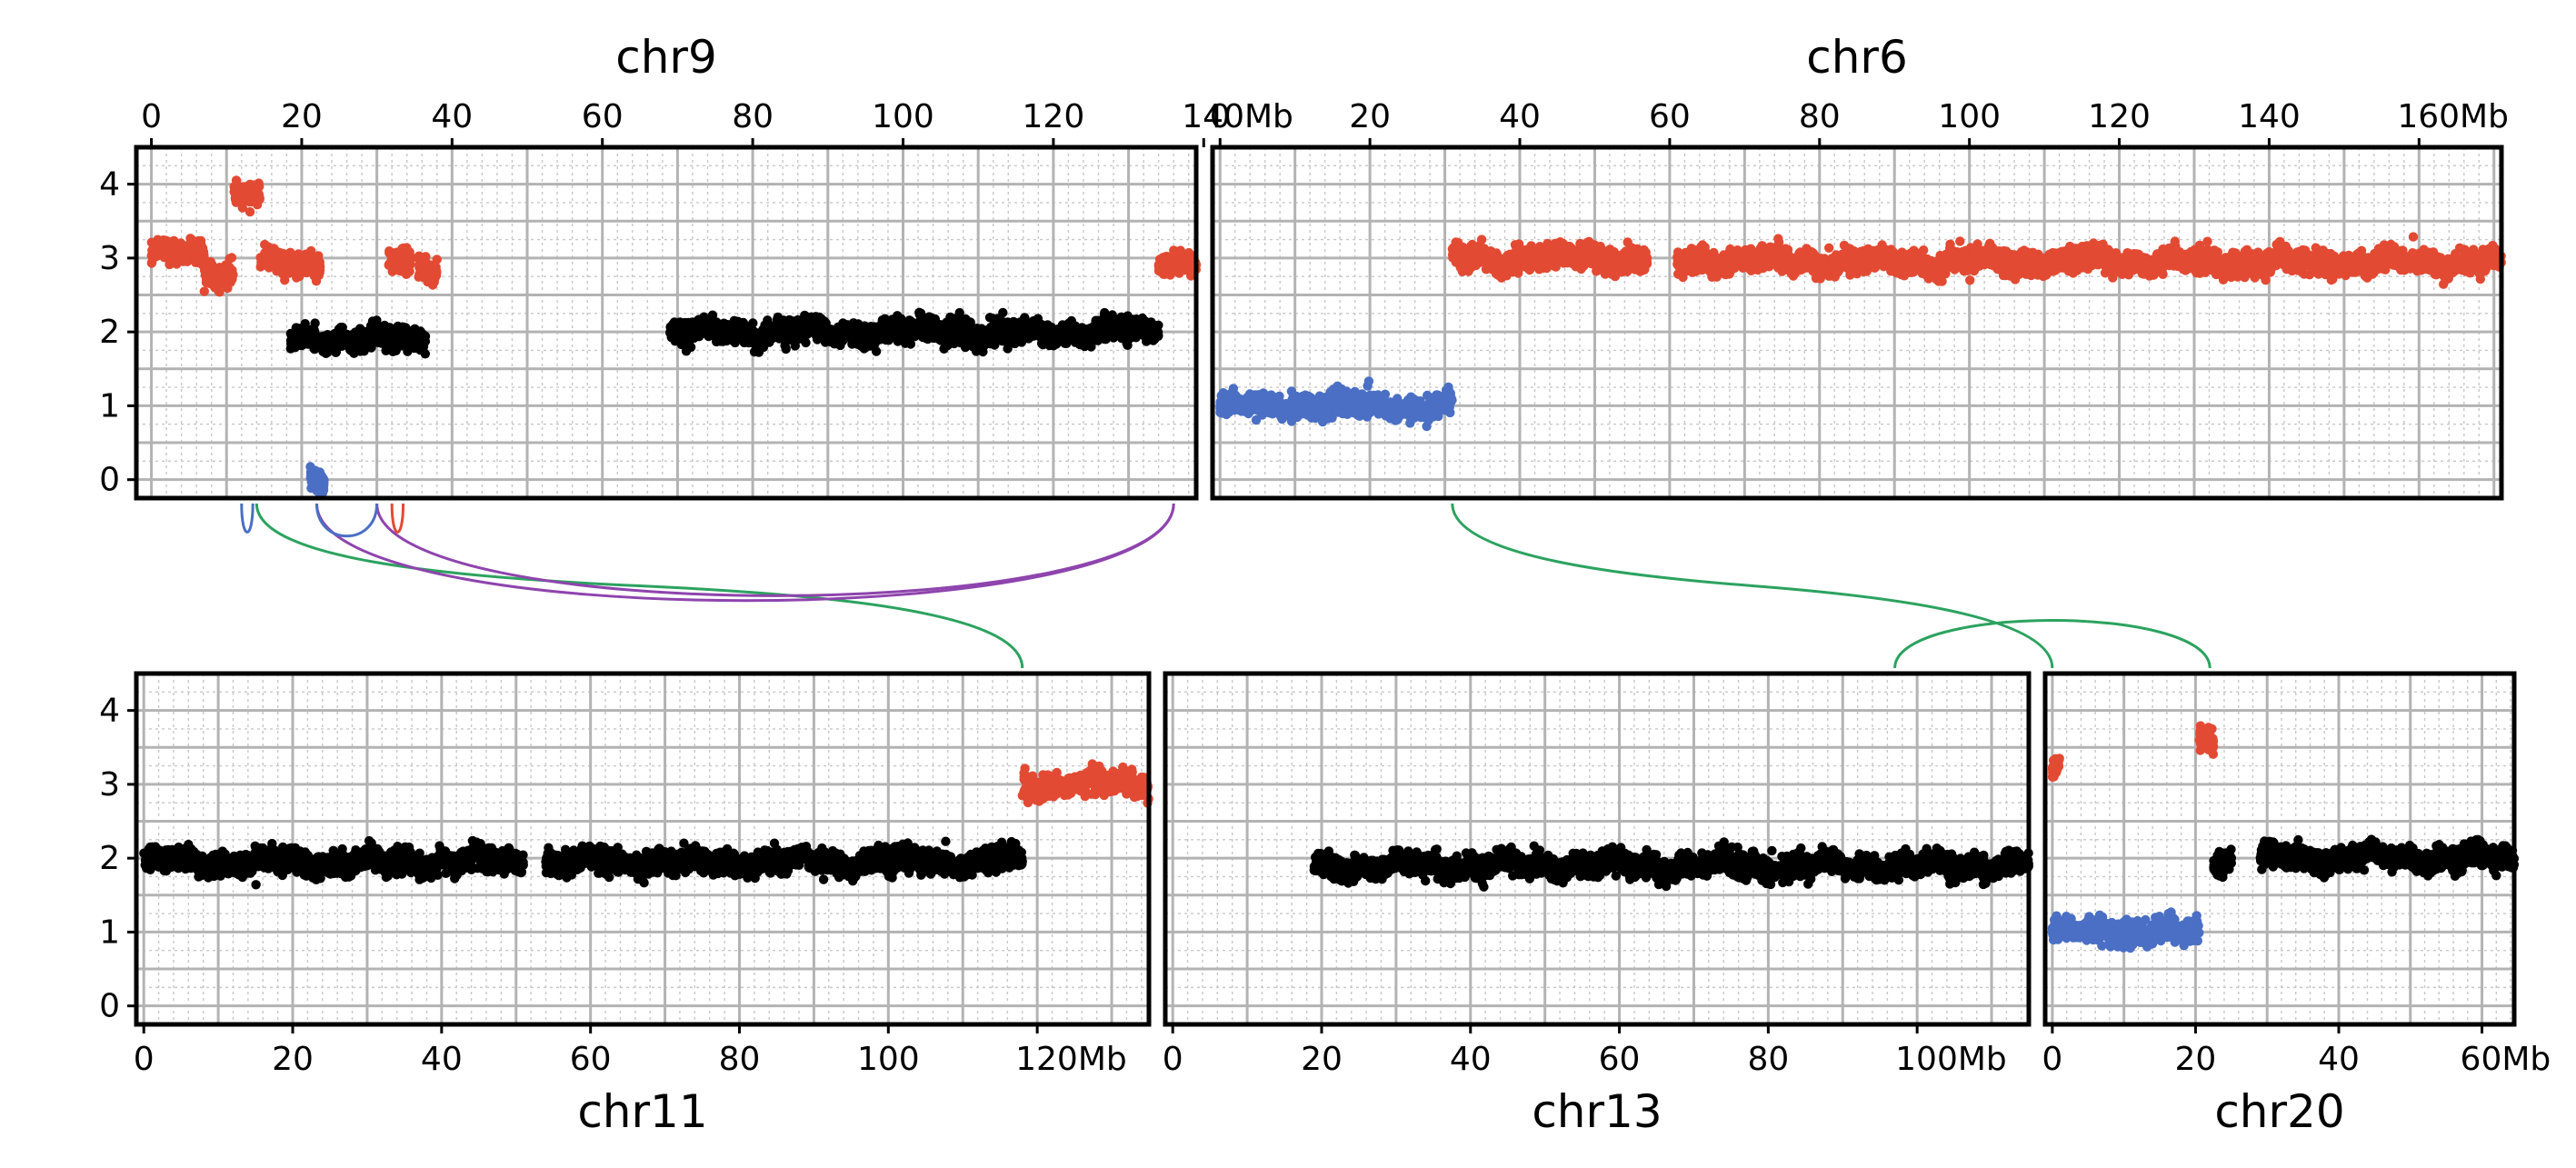 Image resolution: width=2576 pixels, height=1168 pixels. What do you see at coordinates (603, 116) in the screenshot?
I see `x-tick-label: 60` at bounding box center [603, 116].